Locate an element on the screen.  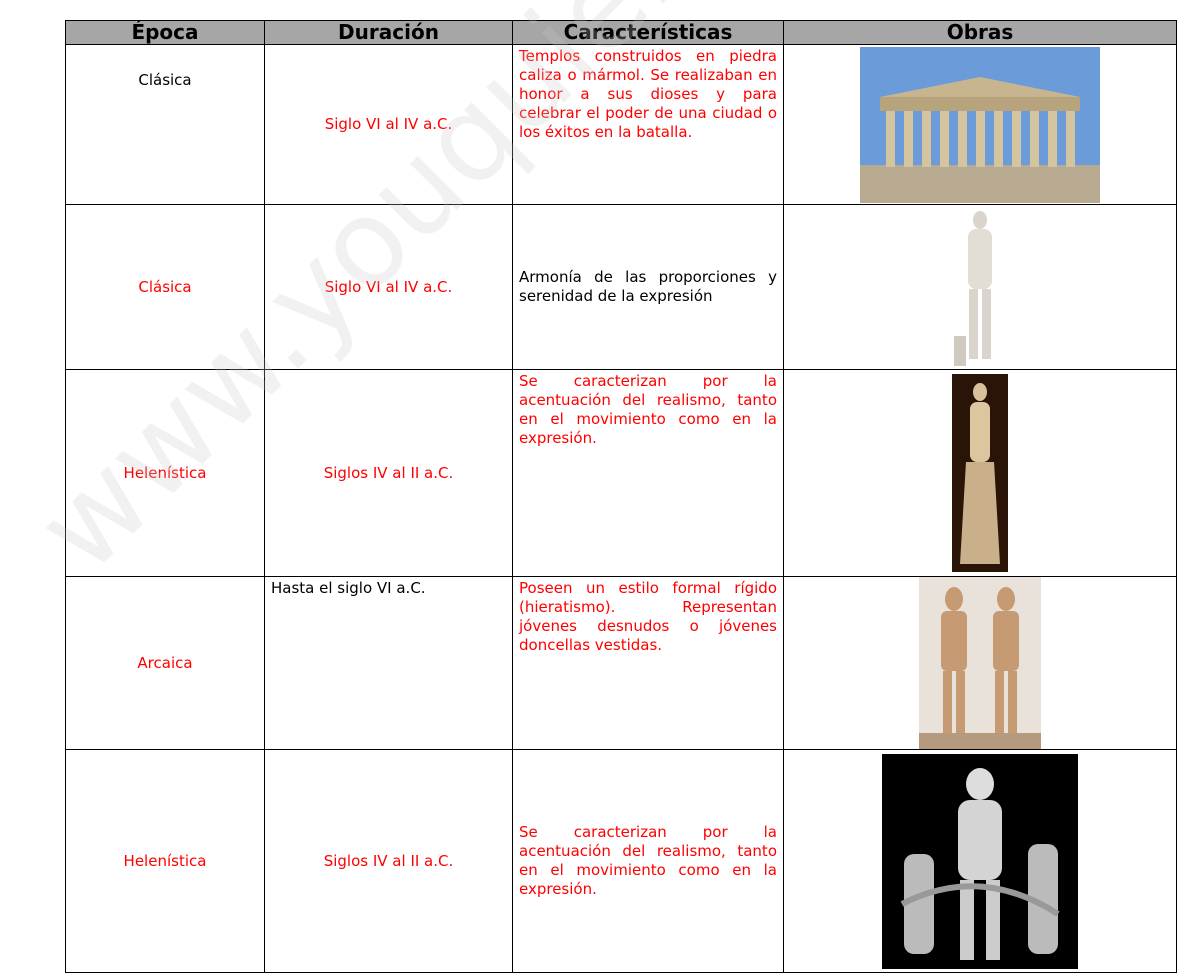
cell: Arcaica is located at coordinates (165, 663).